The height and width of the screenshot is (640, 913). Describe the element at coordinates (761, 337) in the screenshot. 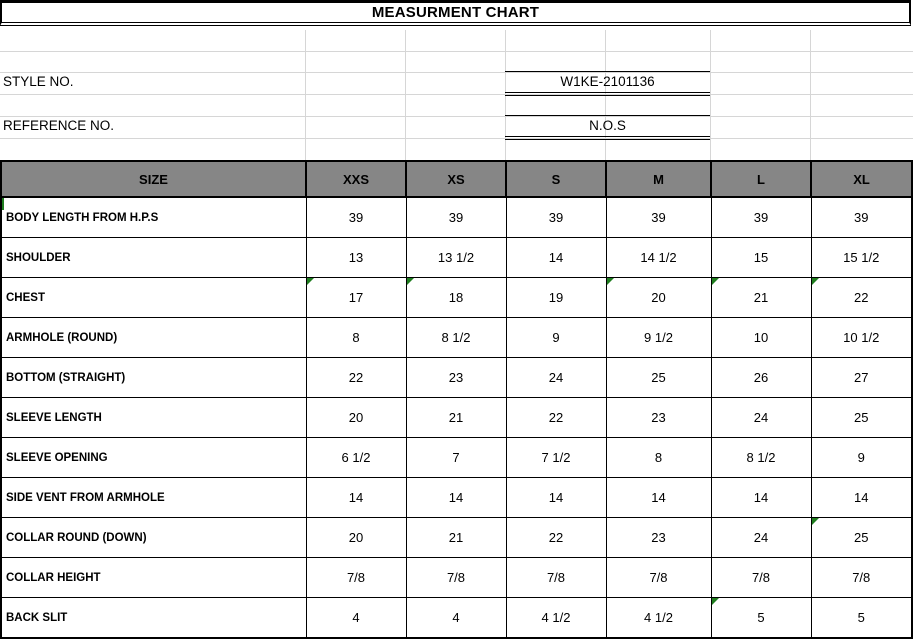

I see `measurement-cell: 10` at that location.